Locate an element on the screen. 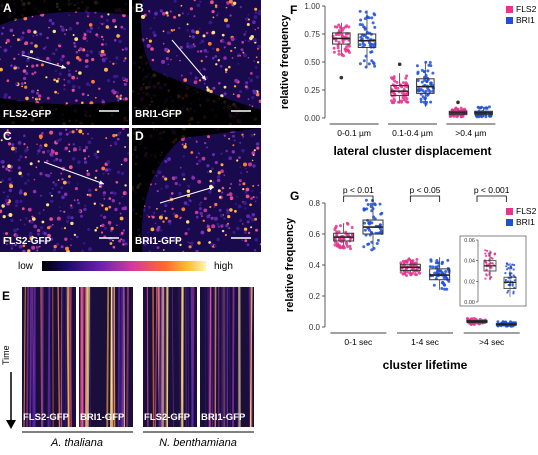 Image resolution: width=538 pixels, height=455 pixels. outlier-point is located at coordinates (400, 64).